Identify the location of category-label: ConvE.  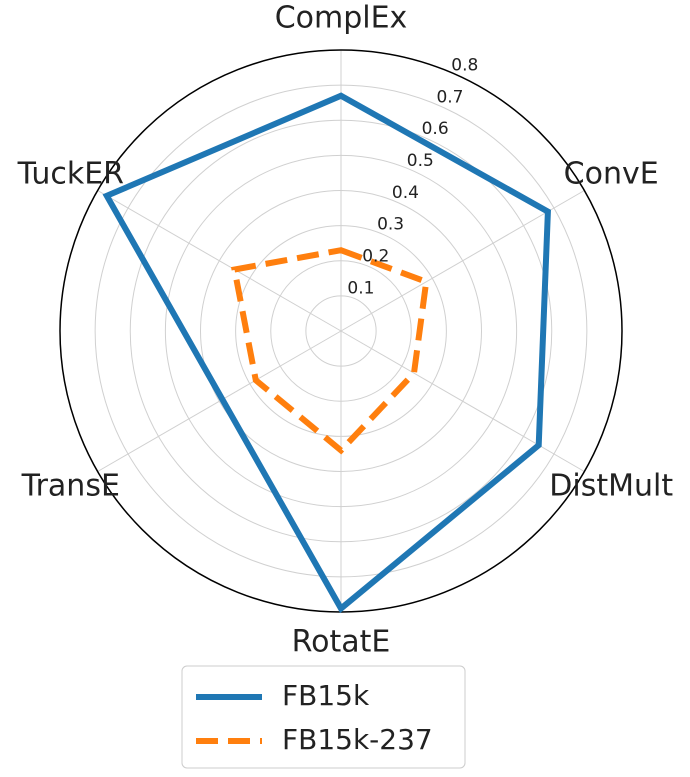
(611, 174).